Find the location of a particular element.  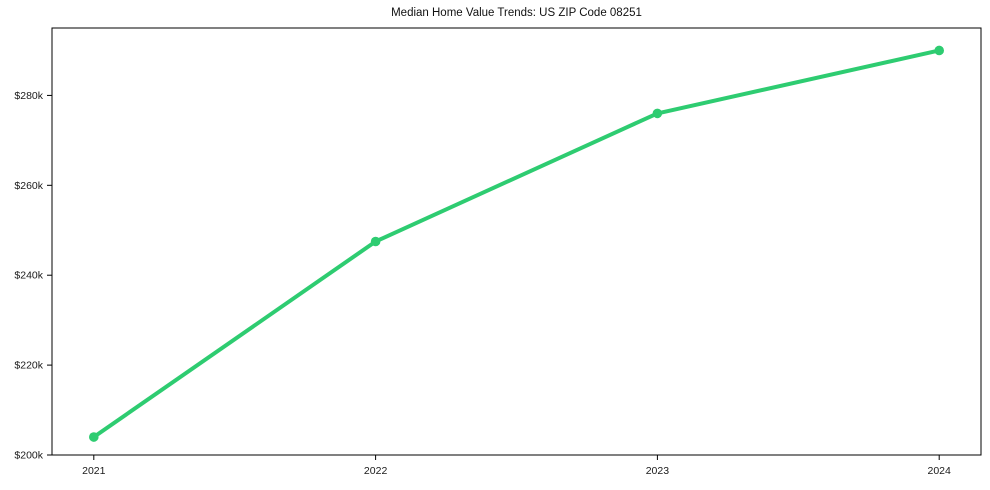

data-point-marker-2023 is located at coordinates (657, 113).